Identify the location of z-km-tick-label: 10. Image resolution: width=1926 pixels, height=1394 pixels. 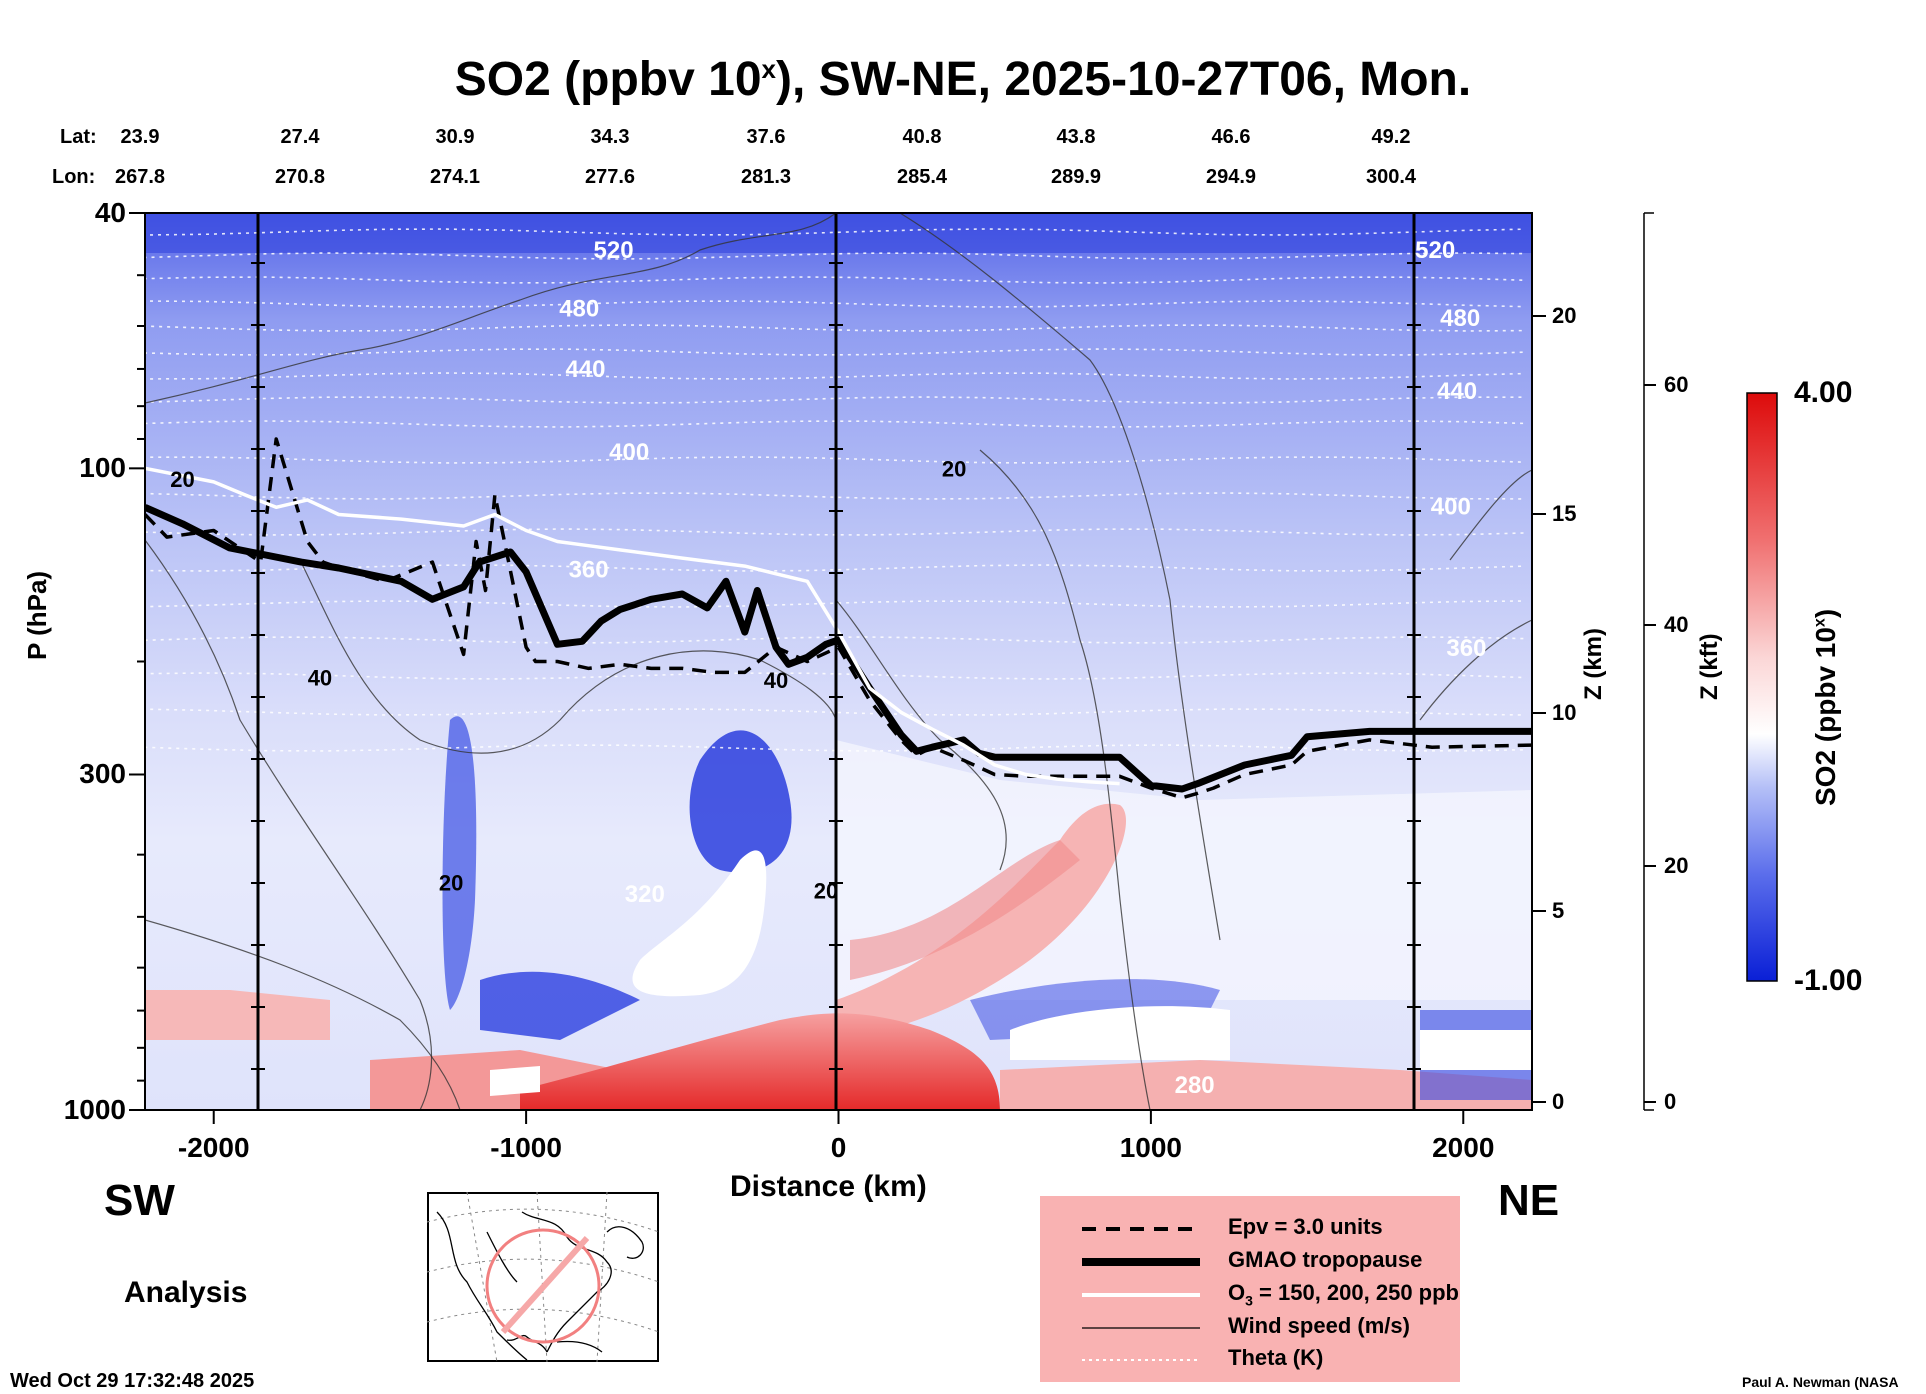
(1564, 712).